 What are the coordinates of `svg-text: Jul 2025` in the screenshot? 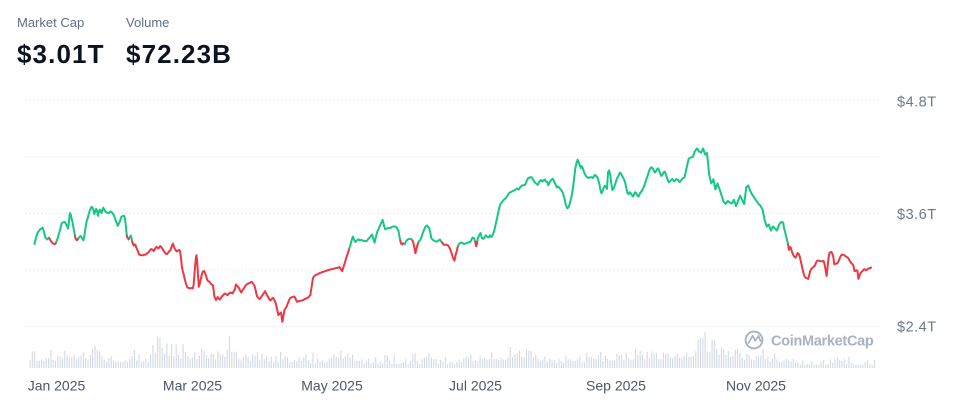 It's located at (475, 386).